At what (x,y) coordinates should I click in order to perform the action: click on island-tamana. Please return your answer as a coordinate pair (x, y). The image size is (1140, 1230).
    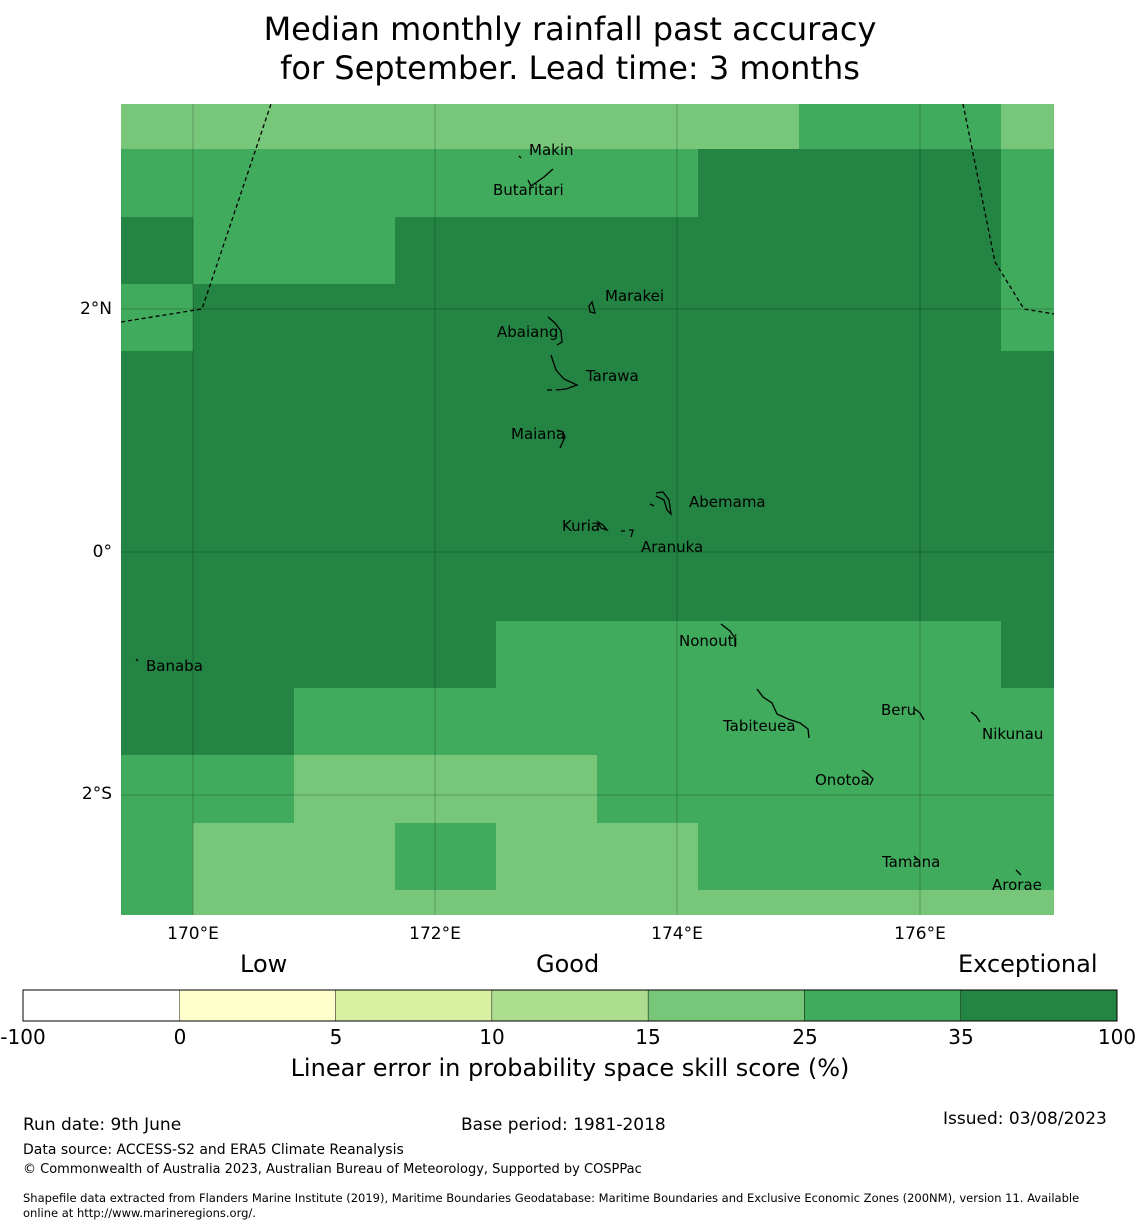
    Looking at the image, I should click on (916, 858).